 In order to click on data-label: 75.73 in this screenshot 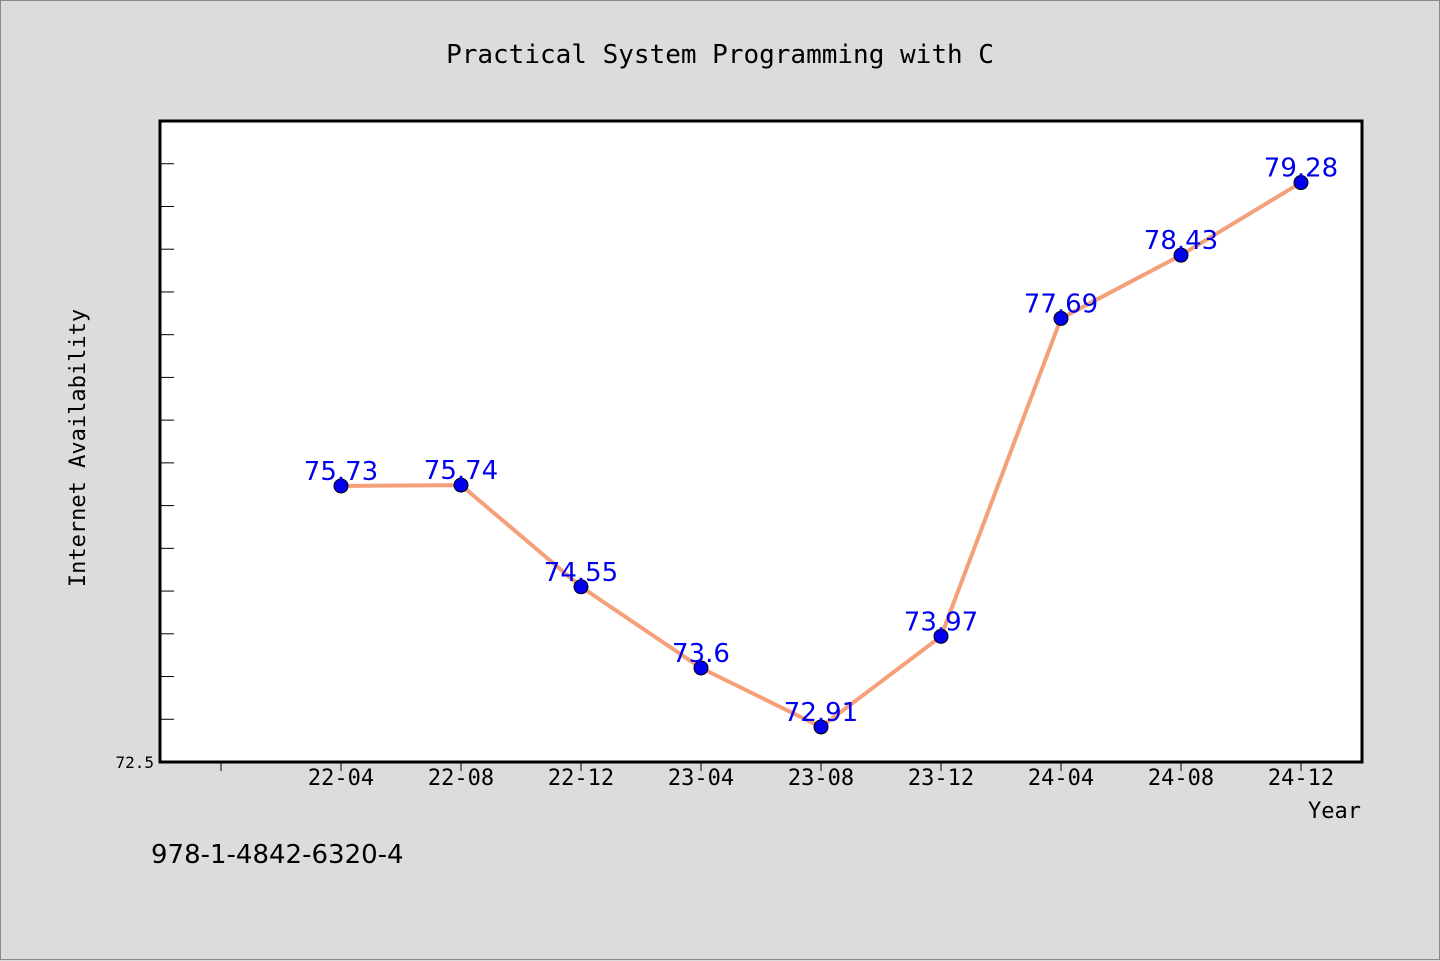, I will do `click(341, 472)`.